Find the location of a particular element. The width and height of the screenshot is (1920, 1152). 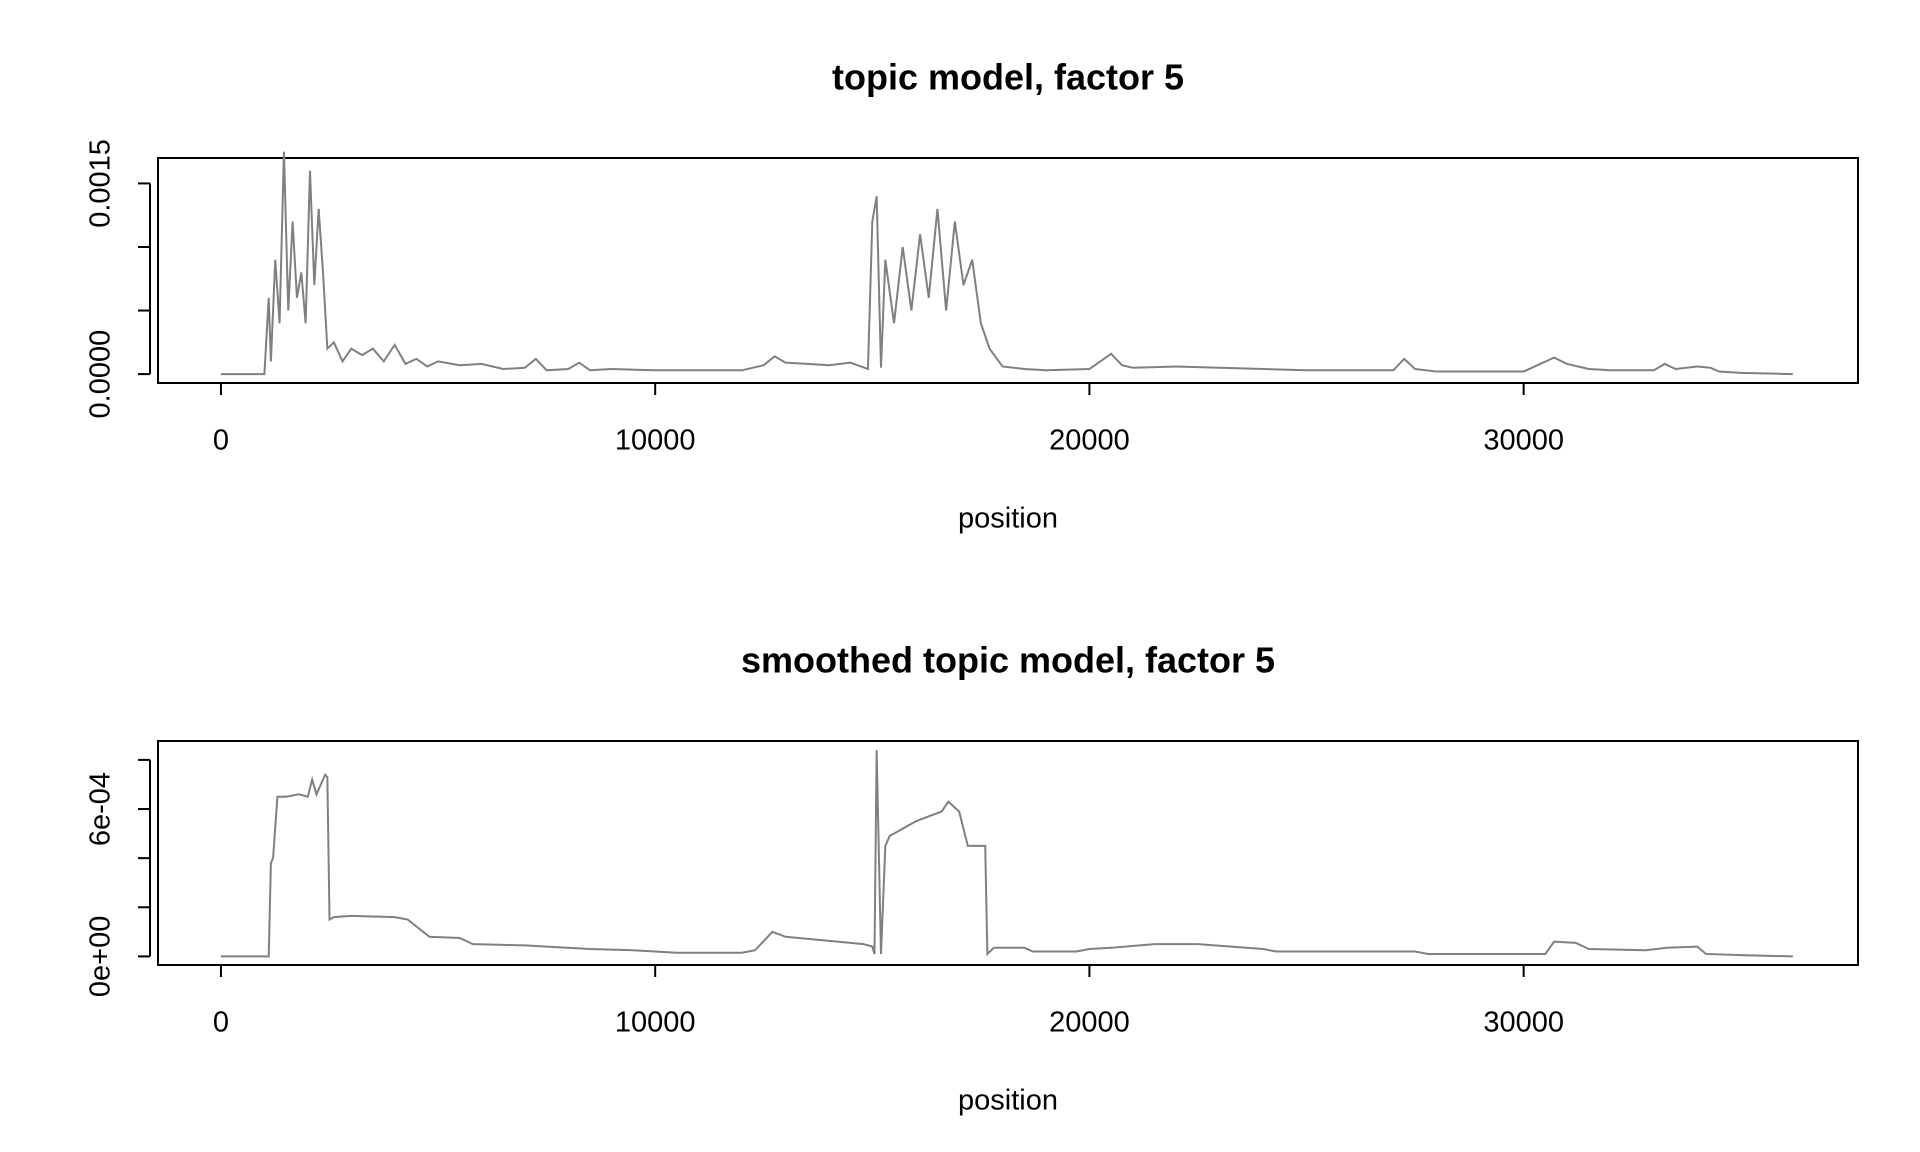

y-tick-label: 0.0015 is located at coordinates (101, 183).